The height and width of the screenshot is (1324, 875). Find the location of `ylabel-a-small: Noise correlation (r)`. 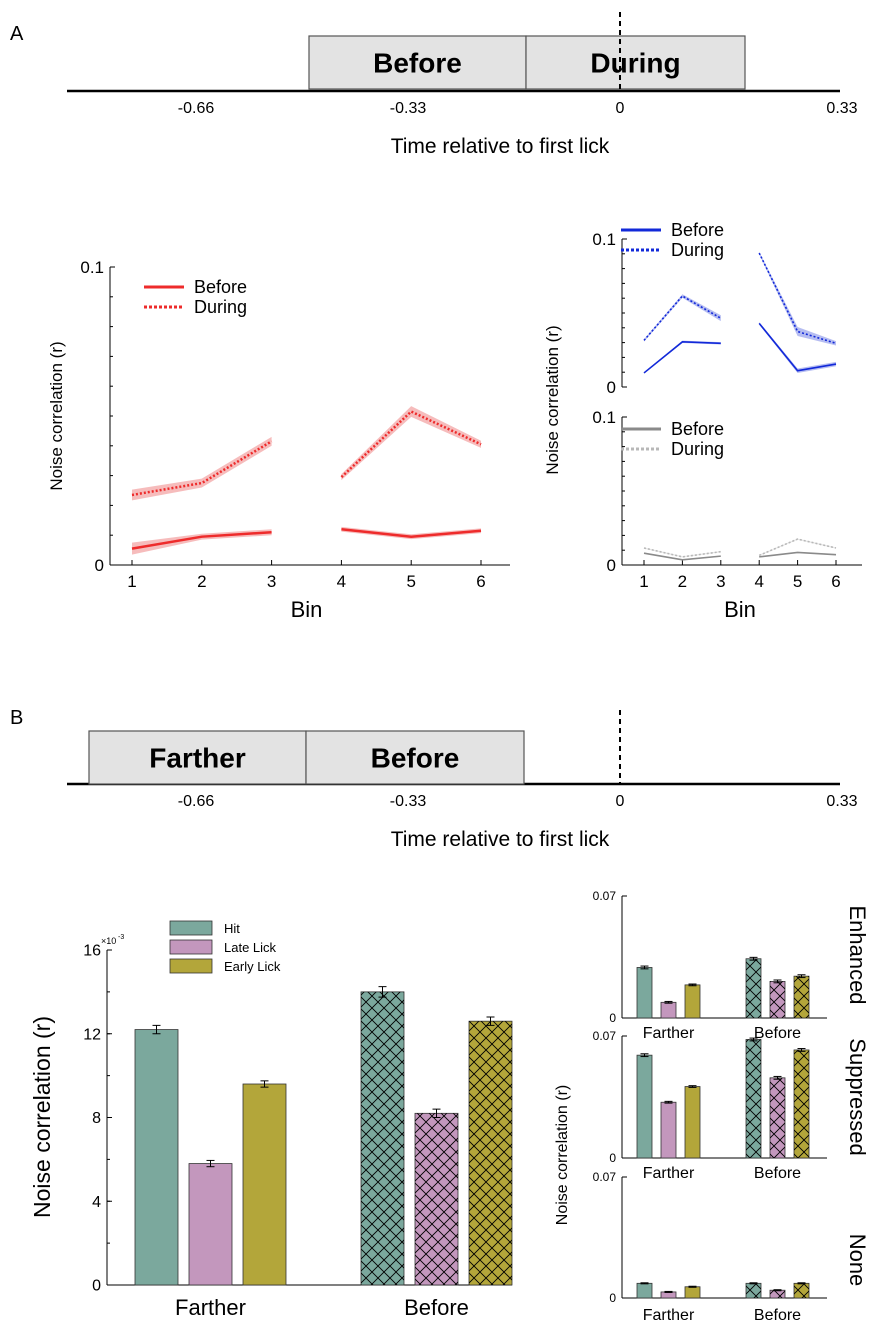

ylabel-a-small: Noise correlation (r) is located at coordinates (552, 399).